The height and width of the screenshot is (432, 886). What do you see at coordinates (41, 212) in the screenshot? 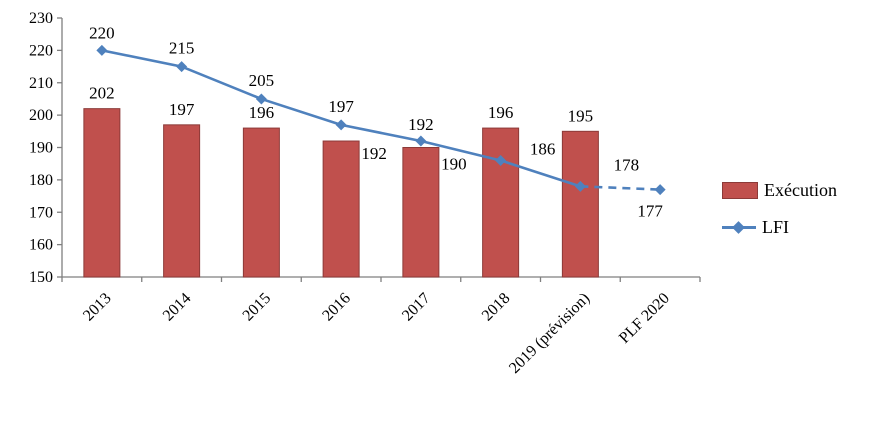
I see `y-tick-label: 170` at bounding box center [41, 212].